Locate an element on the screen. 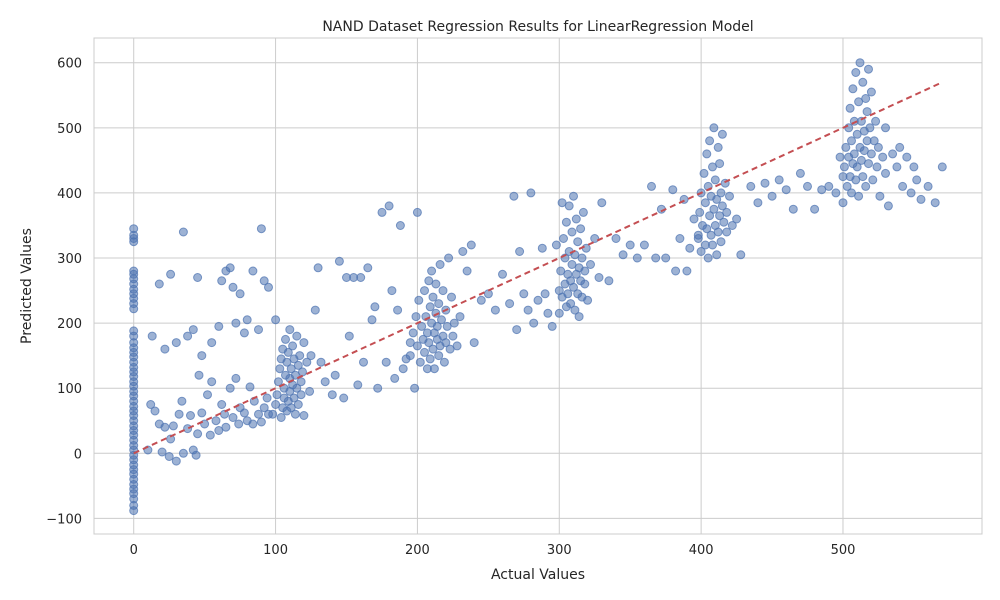 The image size is (1000, 600). x-tick-label: 200 is located at coordinates (417, 550).